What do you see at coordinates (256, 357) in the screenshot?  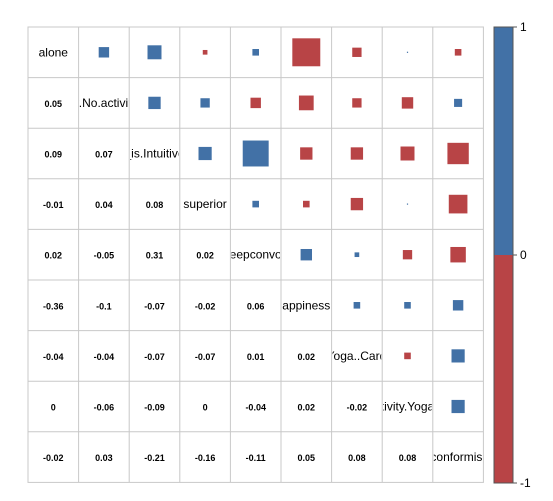 I see `correlation-value-label: 0.01` at bounding box center [256, 357].